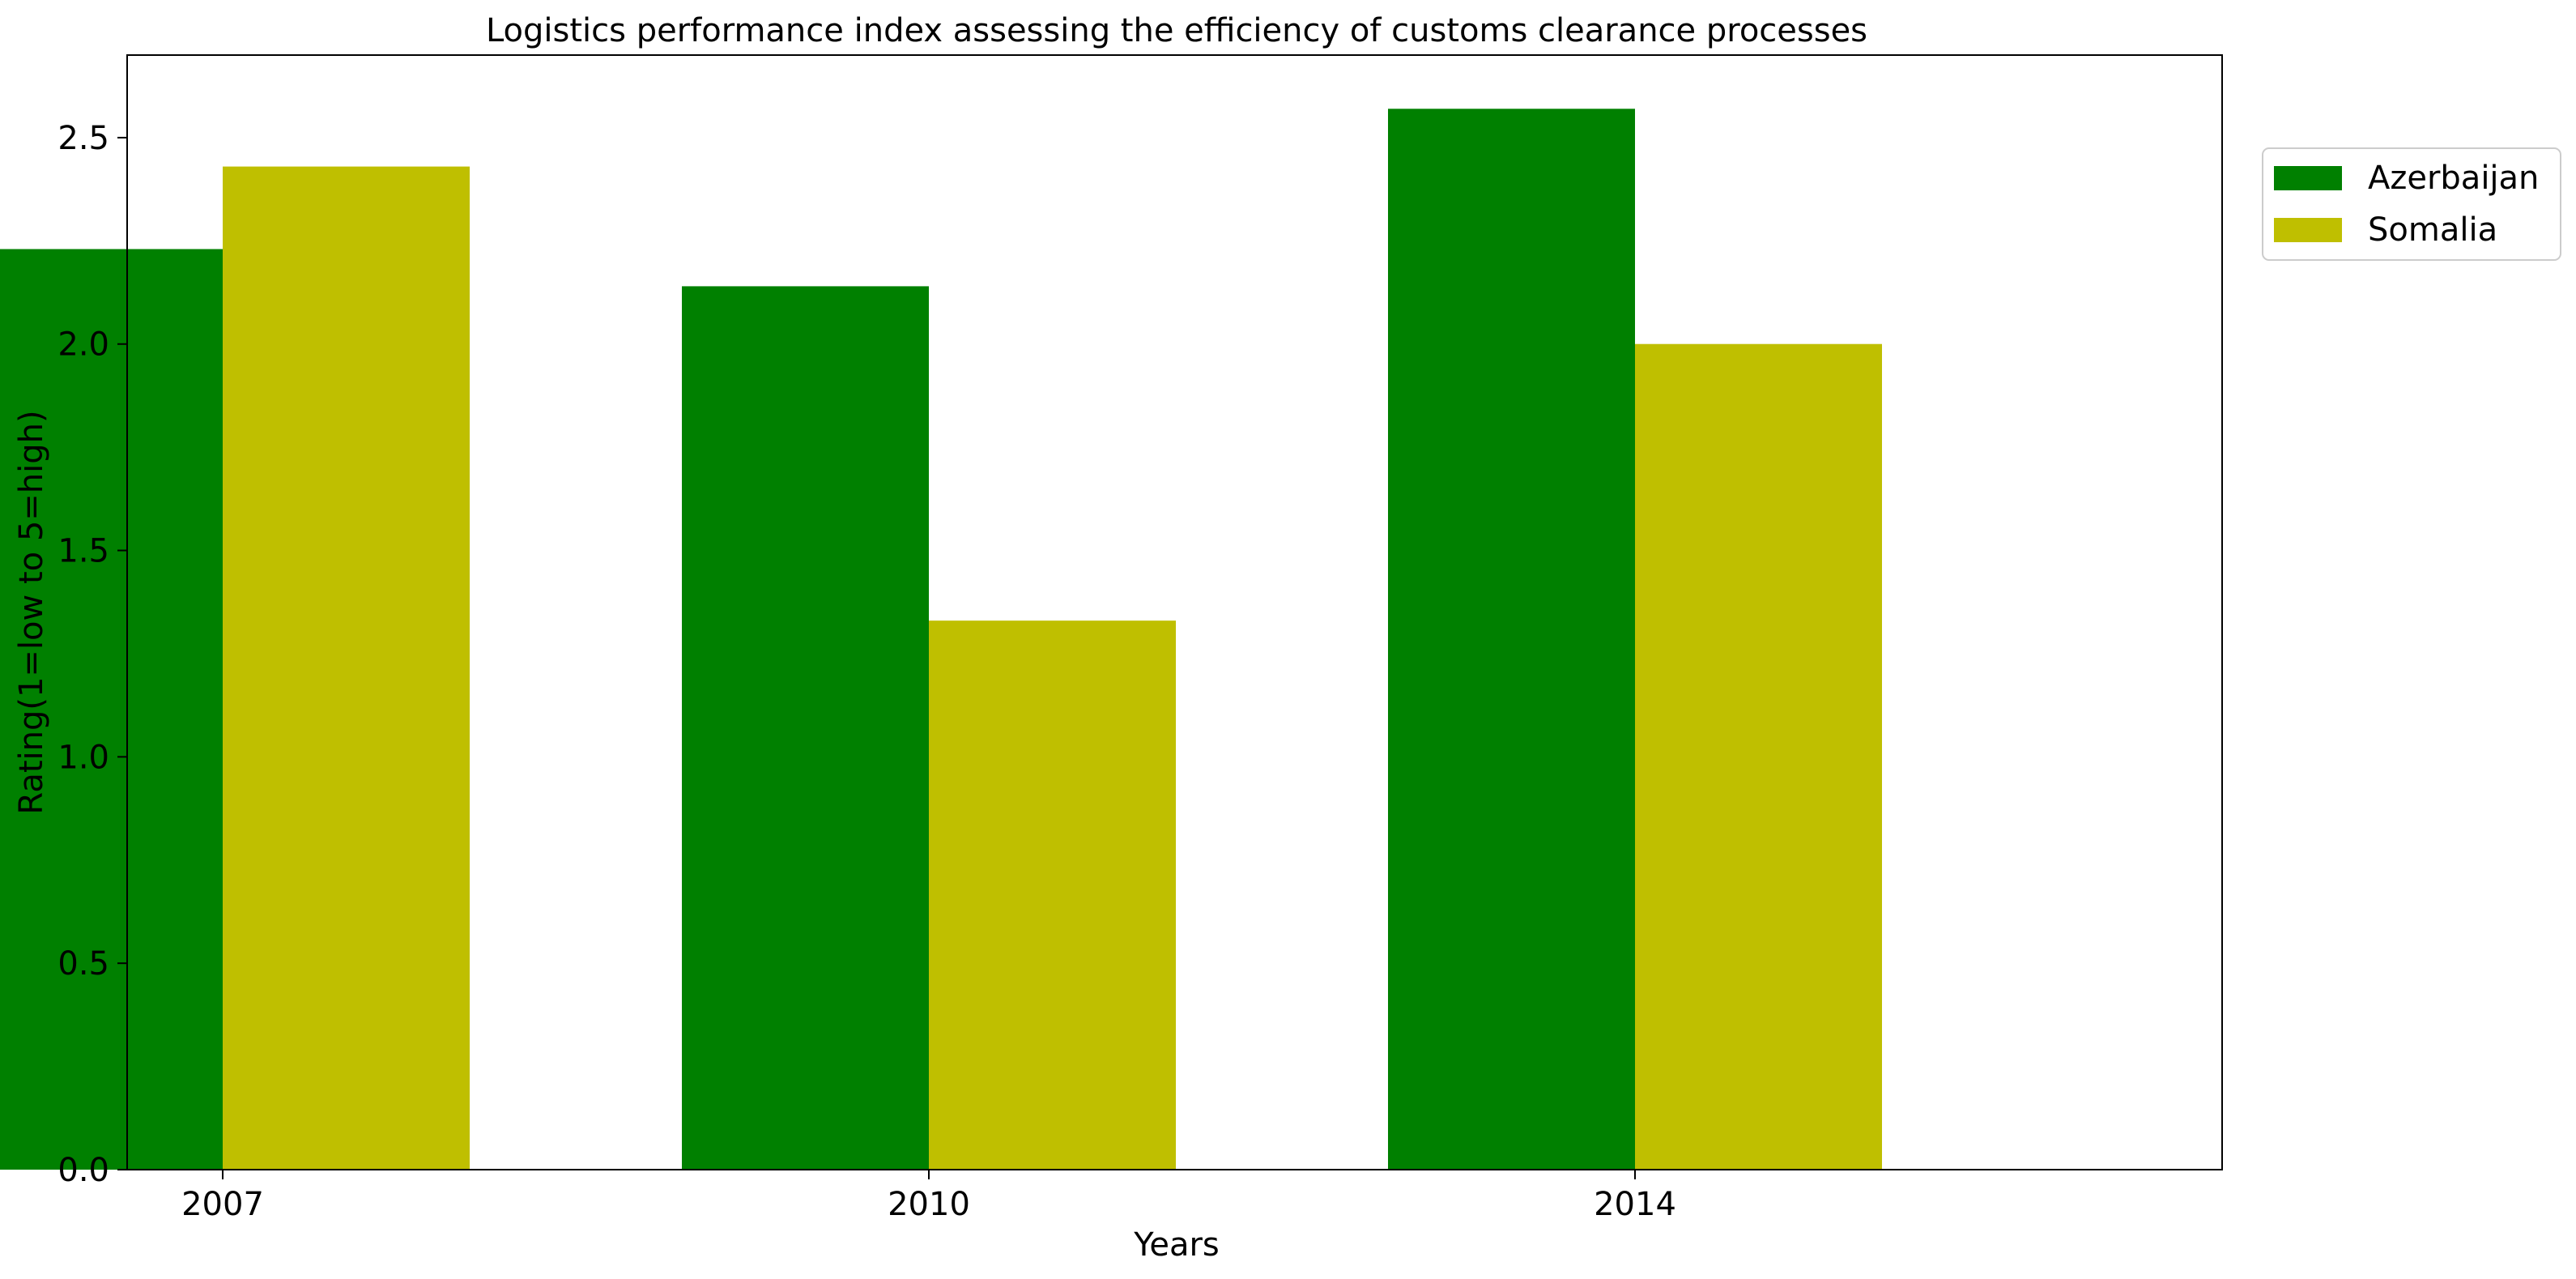 The image size is (2576, 1279). Describe the element at coordinates (2432, 230) in the screenshot. I see `legend-label-somalia: Somalia` at that location.